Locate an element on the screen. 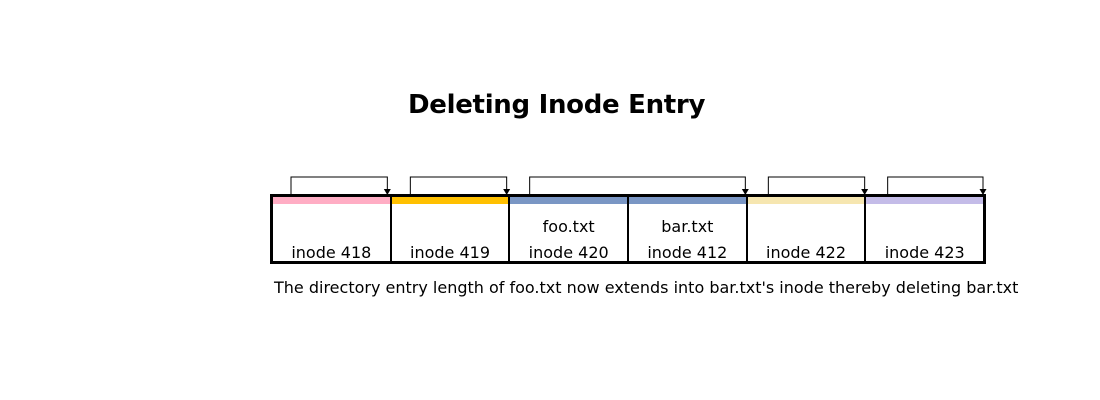 Image resolution: width=1100 pixels, height=400 pixels. entry-inode-420: foo.txt inode 420 is located at coordinates (568, 229).